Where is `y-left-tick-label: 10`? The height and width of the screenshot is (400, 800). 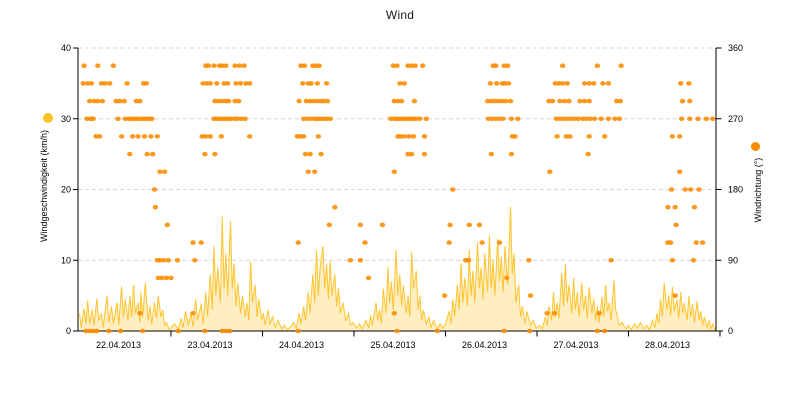
y-left-tick-label: 10 is located at coordinates (66, 260).